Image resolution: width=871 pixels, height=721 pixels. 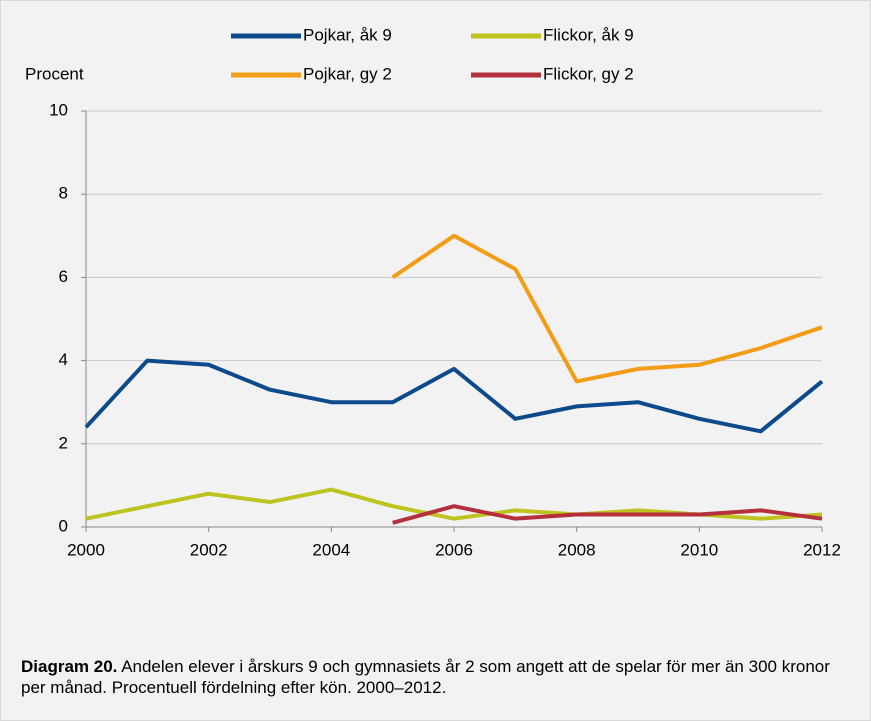 I want to click on x-tick-label: 2012, so click(x=822, y=549).